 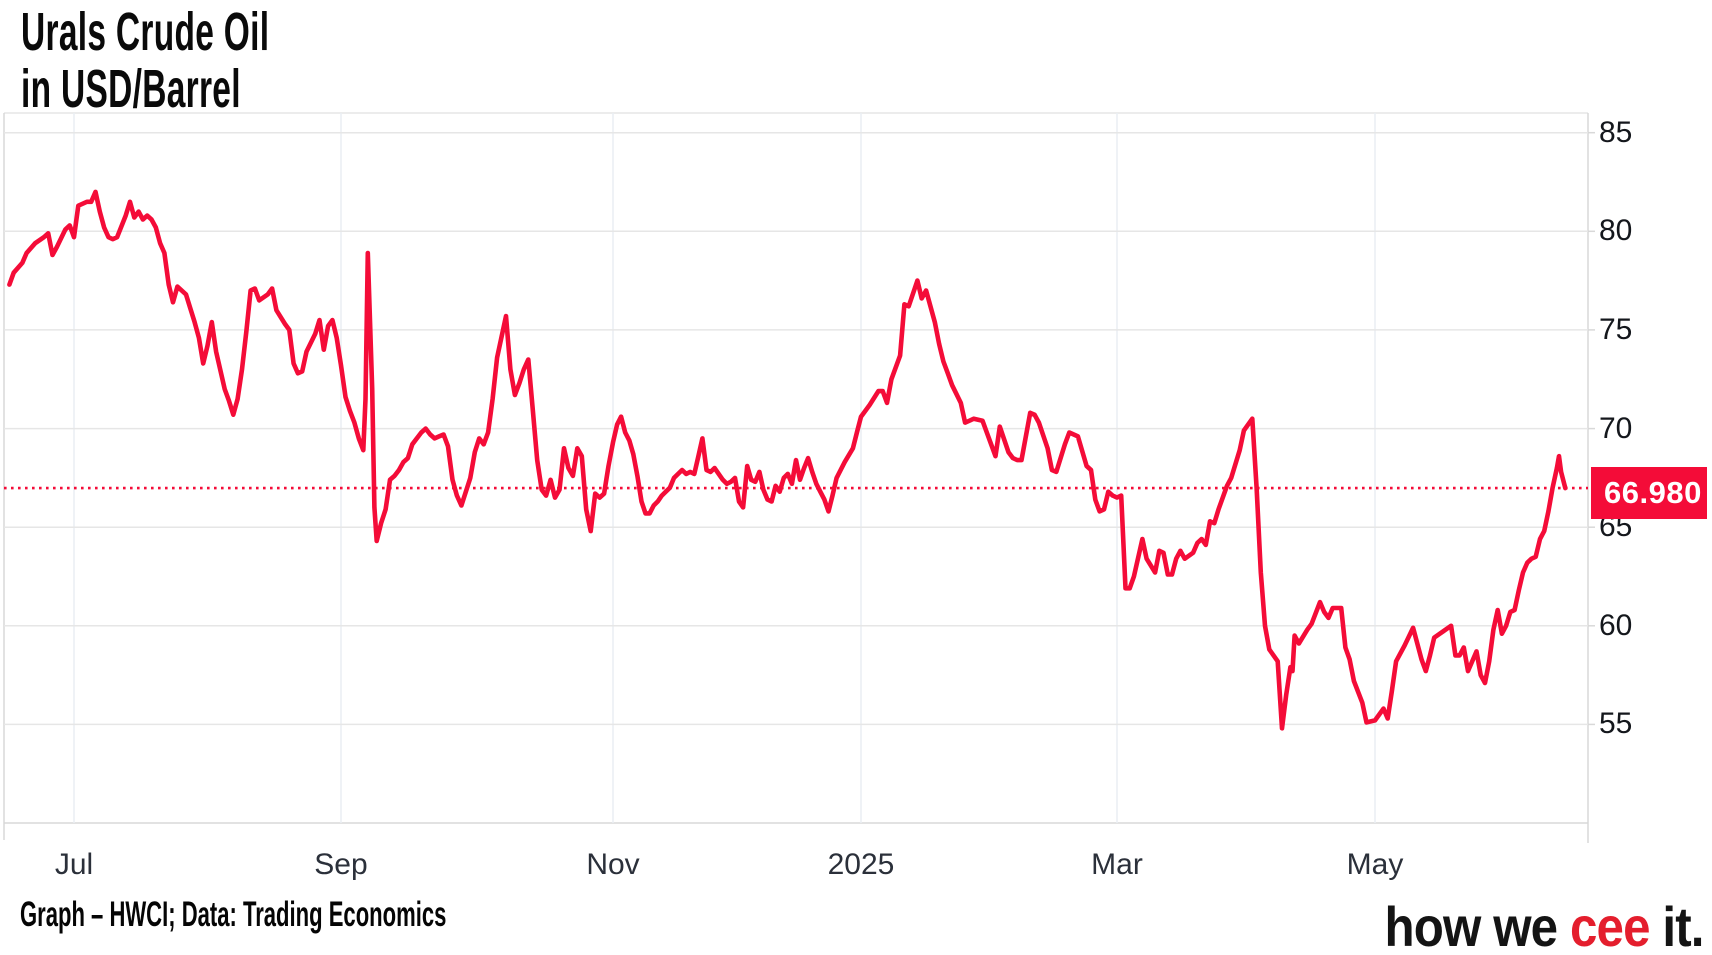 I want to click on logo-part-it: it., so click(x=1677, y=925).